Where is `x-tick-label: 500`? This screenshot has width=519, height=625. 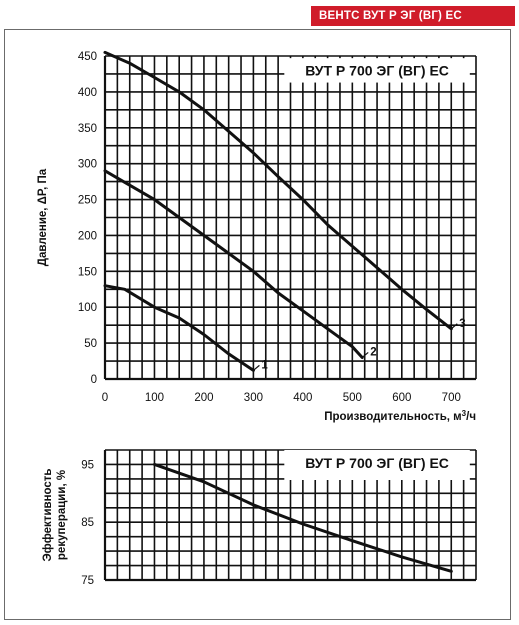 x-tick-label: 500 is located at coordinates (352, 398).